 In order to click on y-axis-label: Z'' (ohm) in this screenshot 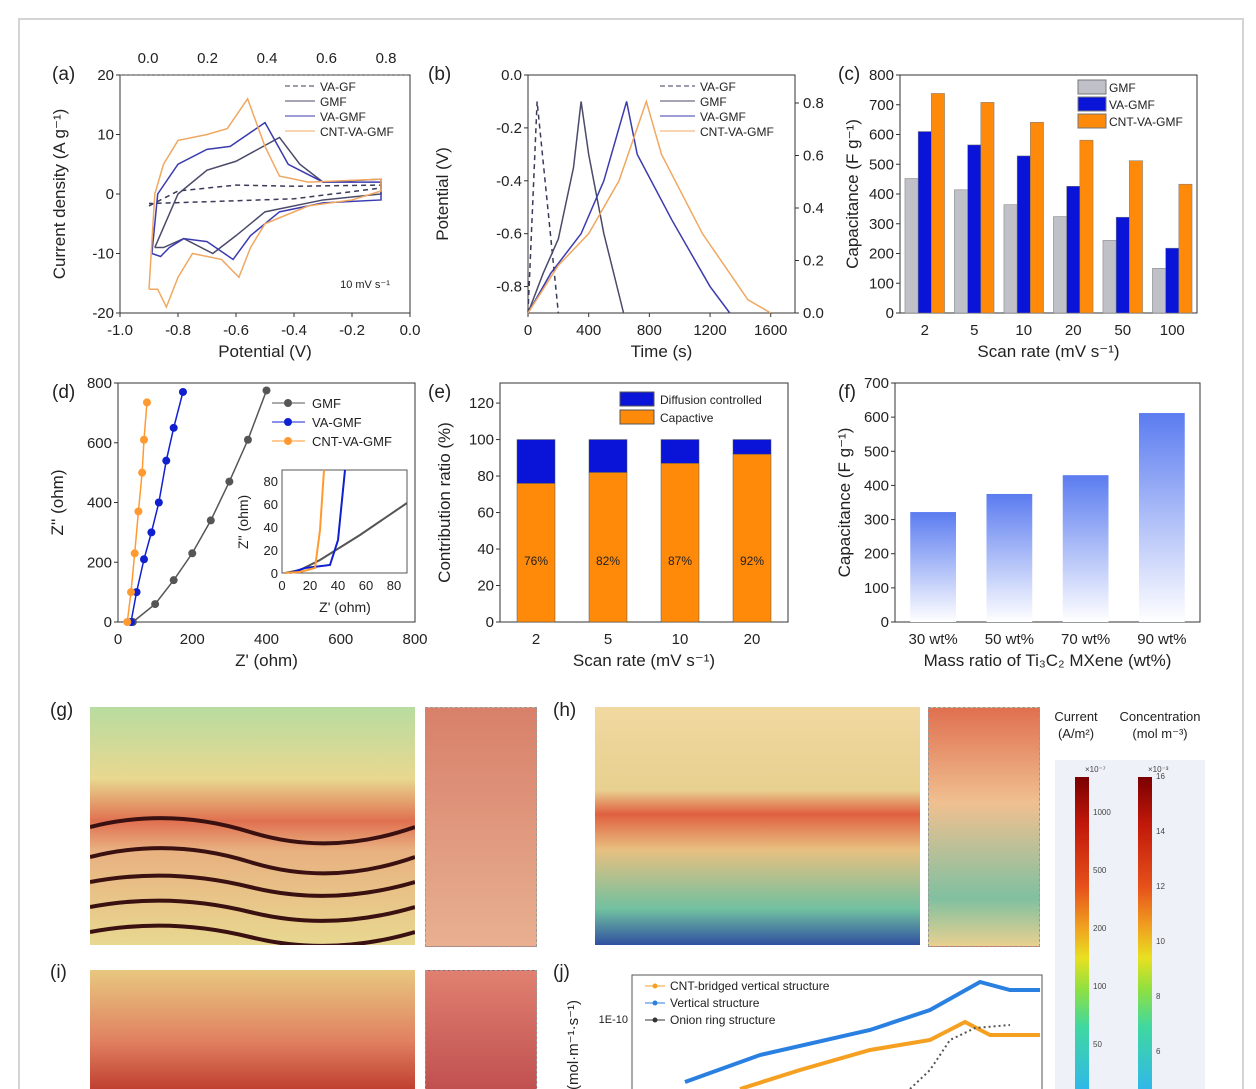, I will do `click(57, 503)`.